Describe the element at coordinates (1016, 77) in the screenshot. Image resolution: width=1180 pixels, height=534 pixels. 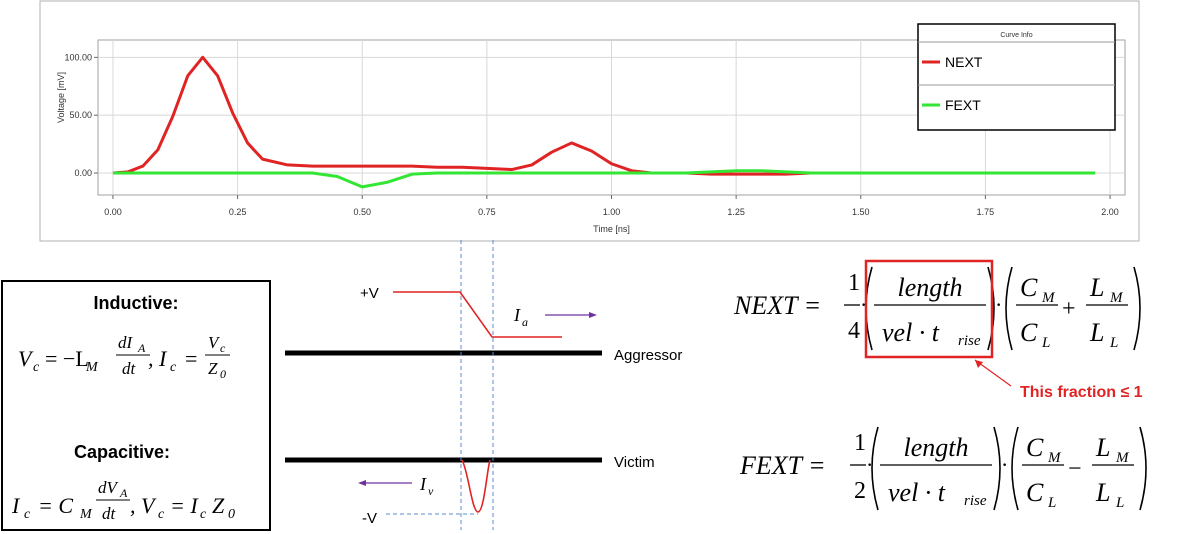
I see `legend-box` at that location.